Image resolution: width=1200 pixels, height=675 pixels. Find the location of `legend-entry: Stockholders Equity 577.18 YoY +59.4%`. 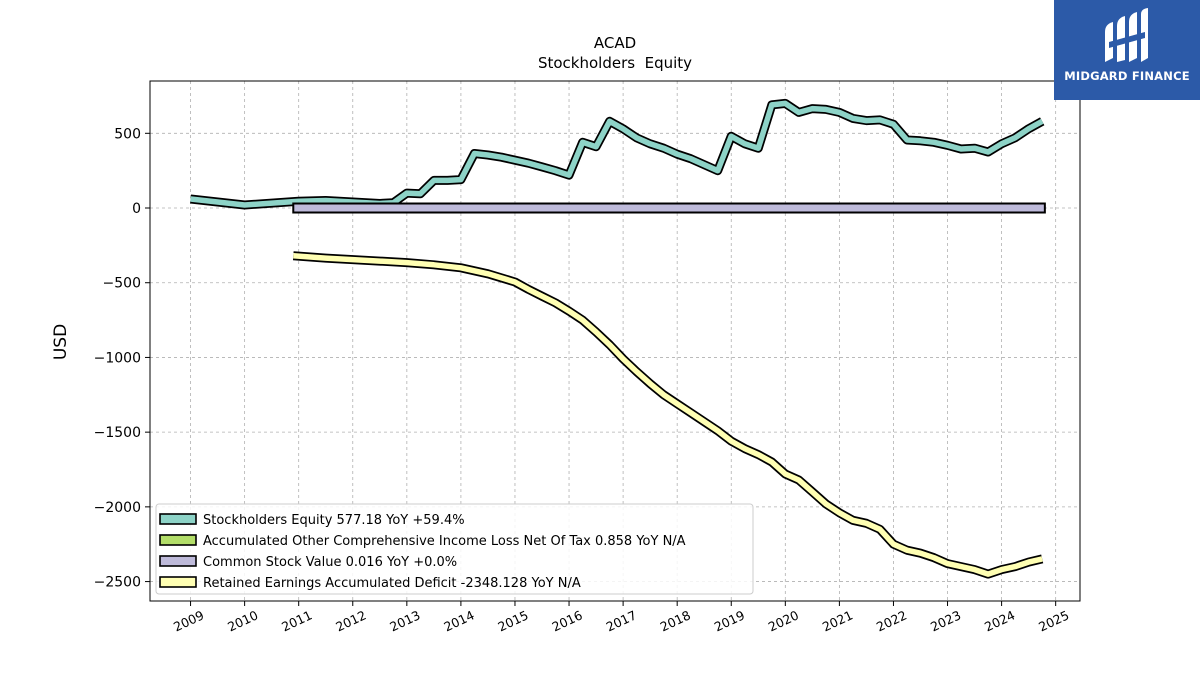

legend-entry: Stockholders Equity 577.18 YoY +59.4% is located at coordinates (334, 520).